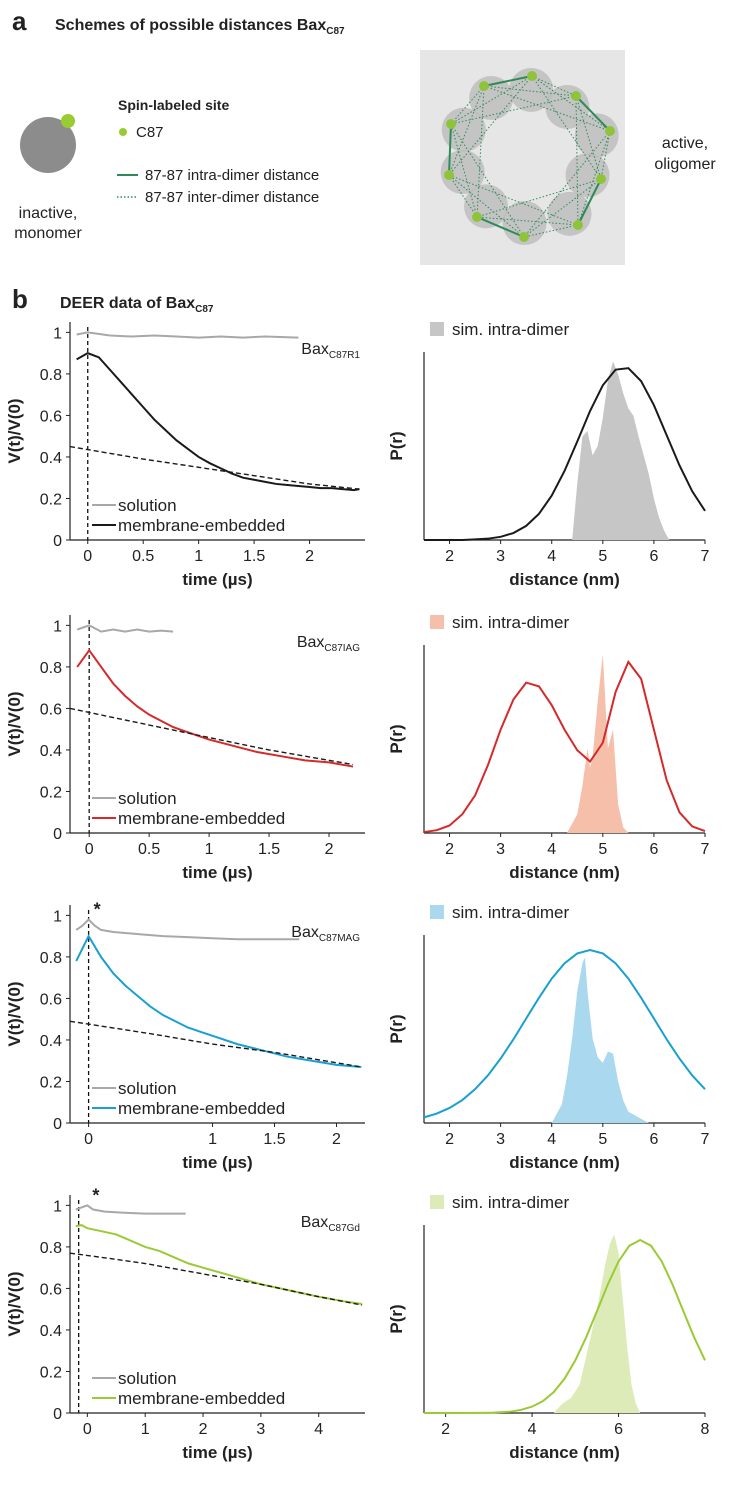  Describe the element at coordinates (510, 1202) in the screenshot. I see `legend-label: sim. intra-dimer` at that location.